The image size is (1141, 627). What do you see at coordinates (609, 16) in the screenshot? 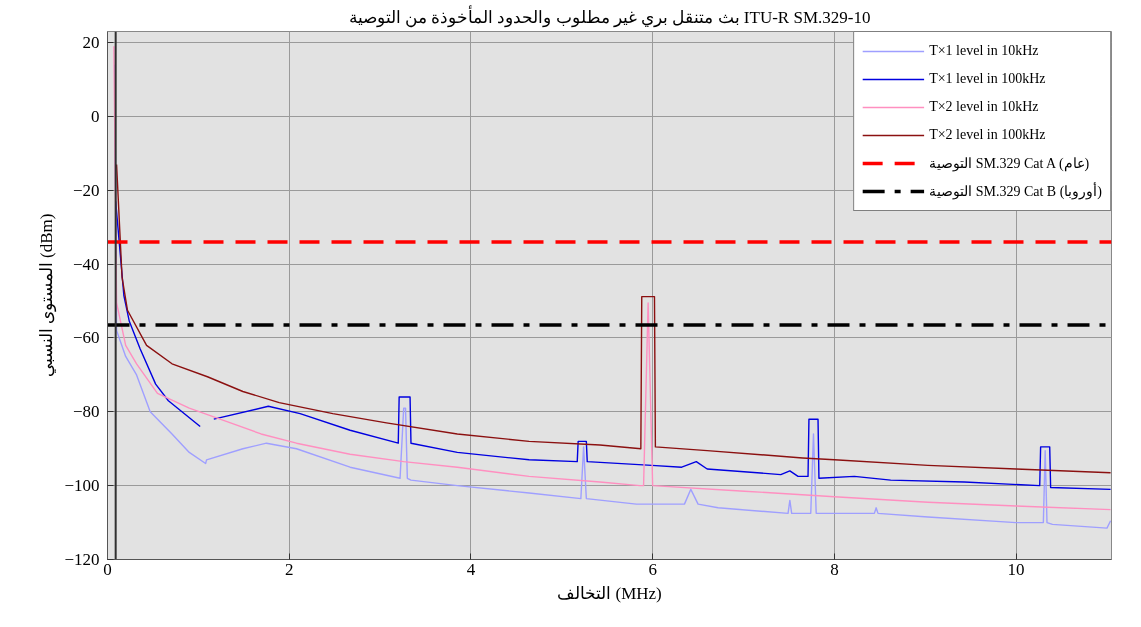
I see `chart-title: بث متنقل بري غير مطلوب والحدود المأخوذة من التوصية ITU-R SM.329-10` at bounding box center [609, 16].